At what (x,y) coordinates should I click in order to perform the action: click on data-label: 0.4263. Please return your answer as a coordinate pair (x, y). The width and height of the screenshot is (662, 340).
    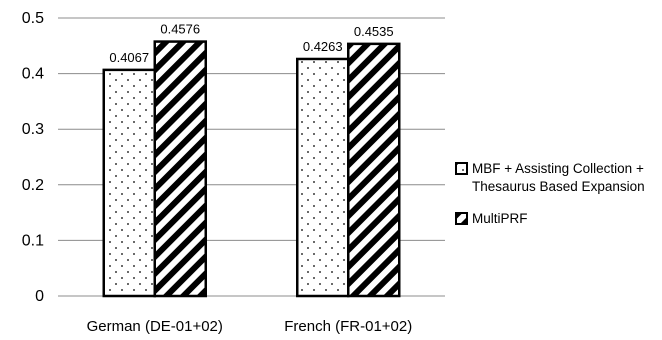
    Looking at the image, I should click on (323, 46).